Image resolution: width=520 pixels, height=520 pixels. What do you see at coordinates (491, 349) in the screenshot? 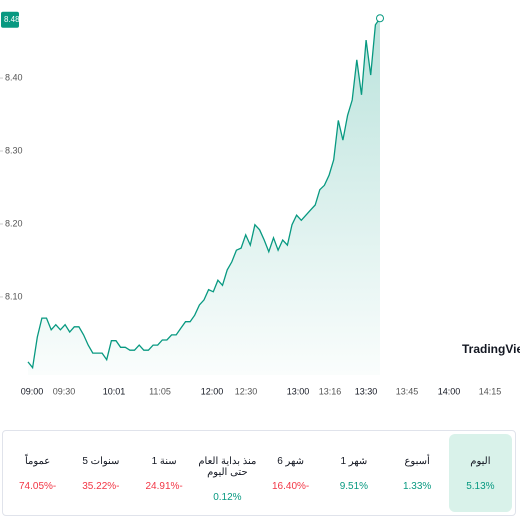
I see `brand: TradingView` at bounding box center [491, 349].